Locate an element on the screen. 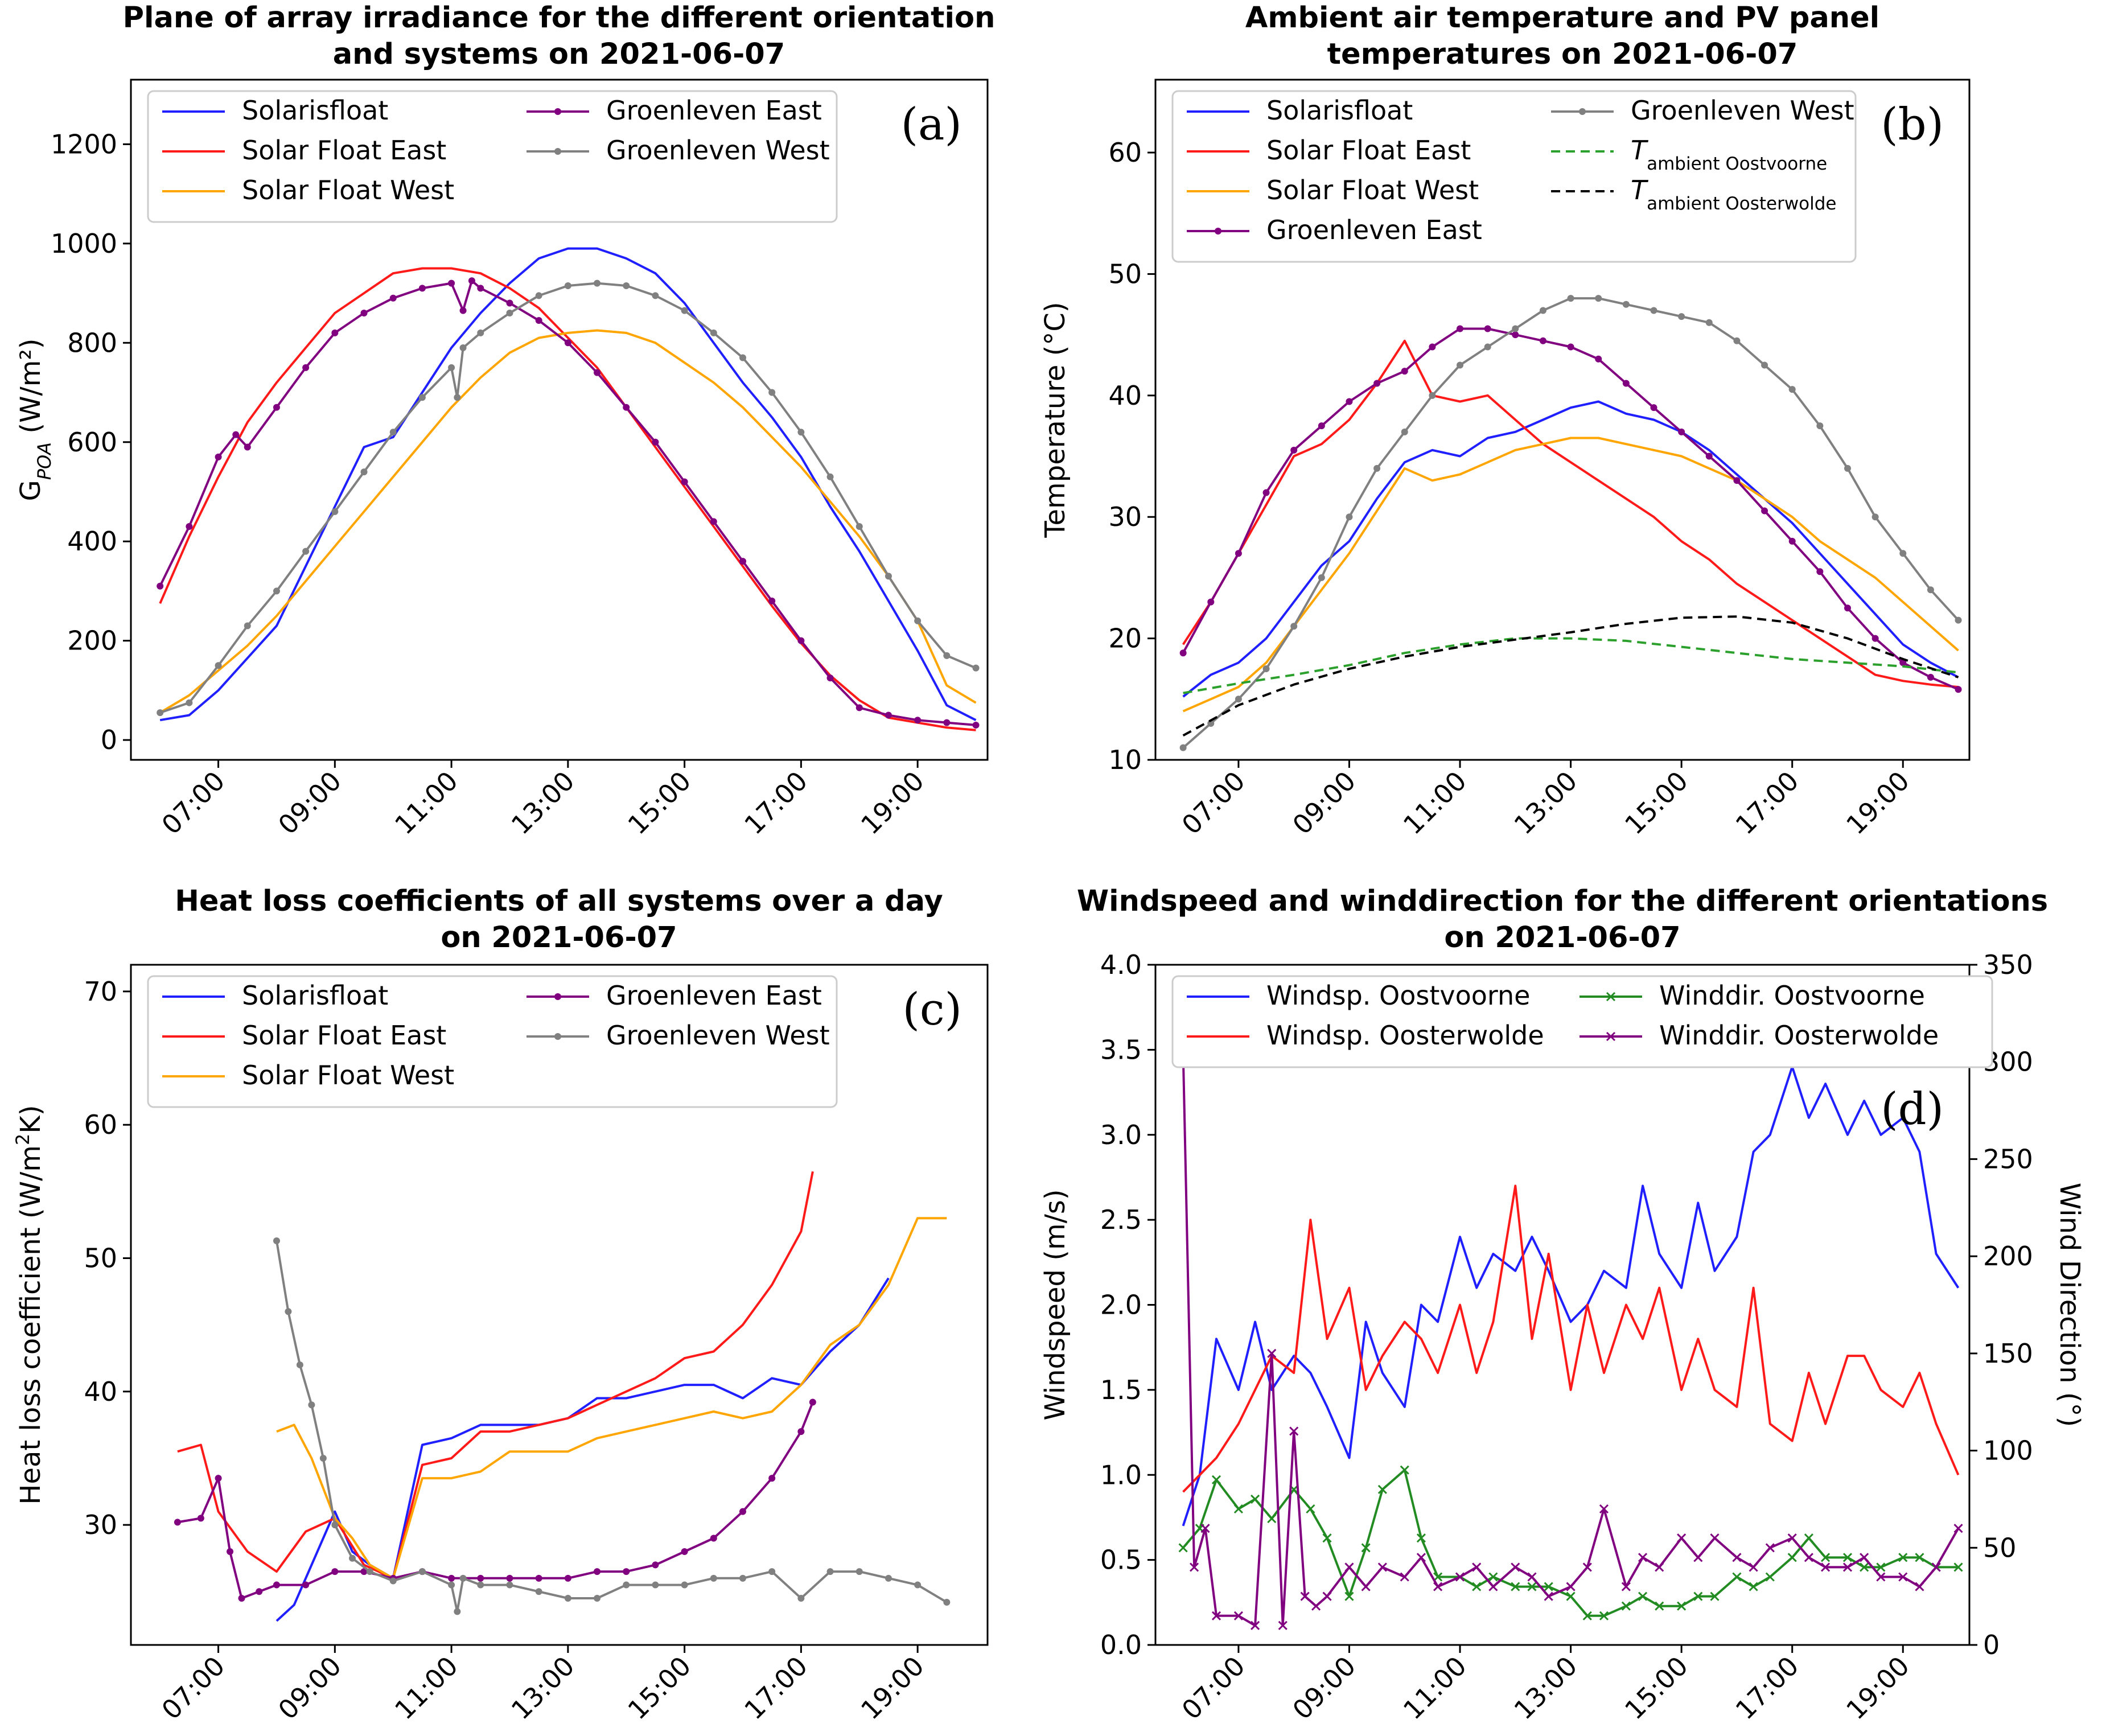 Image resolution: width=2106 pixels, height=1736 pixels. series-t-ambient-oosterwolde is located at coordinates (1570, 676).